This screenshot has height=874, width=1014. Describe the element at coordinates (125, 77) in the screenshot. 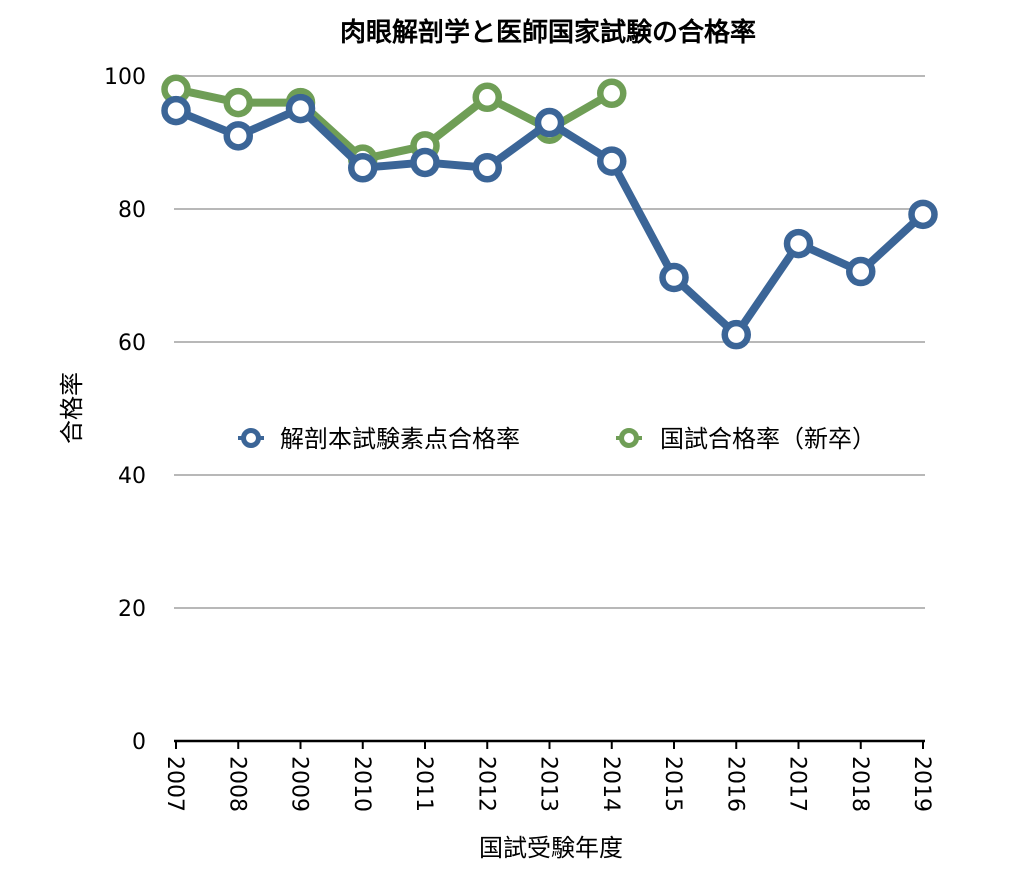

I see `y-tick-label: 100` at that location.